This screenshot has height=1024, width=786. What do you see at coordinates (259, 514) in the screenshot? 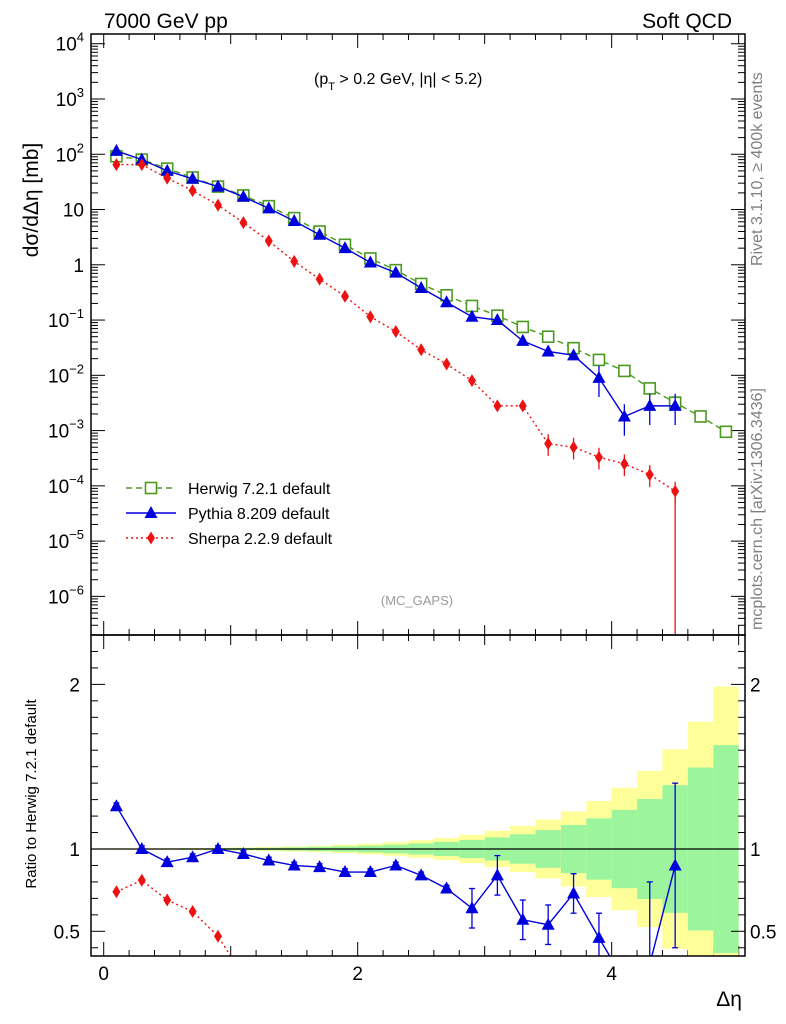
I see `legend-label-pythia: Pythia 8.209 default` at bounding box center [259, 514].